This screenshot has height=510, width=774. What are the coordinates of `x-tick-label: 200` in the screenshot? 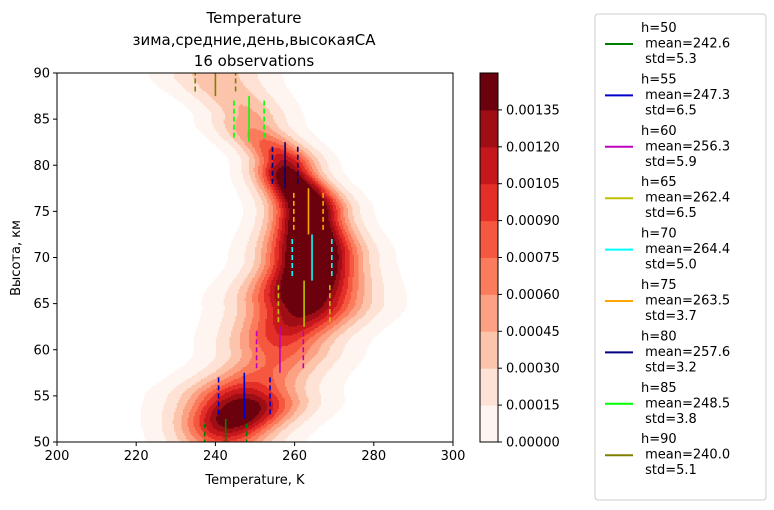 It's located at (57, 456).